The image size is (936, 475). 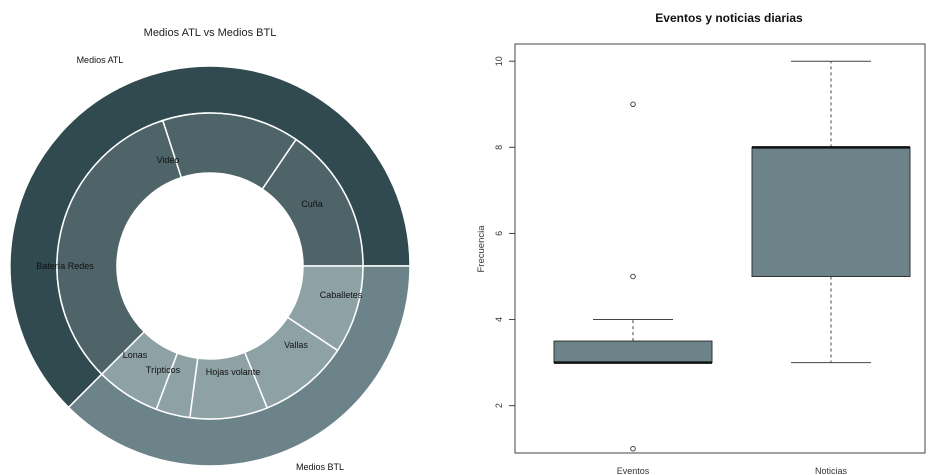 I want to click on box-noticias, so click(x=831, y=212).